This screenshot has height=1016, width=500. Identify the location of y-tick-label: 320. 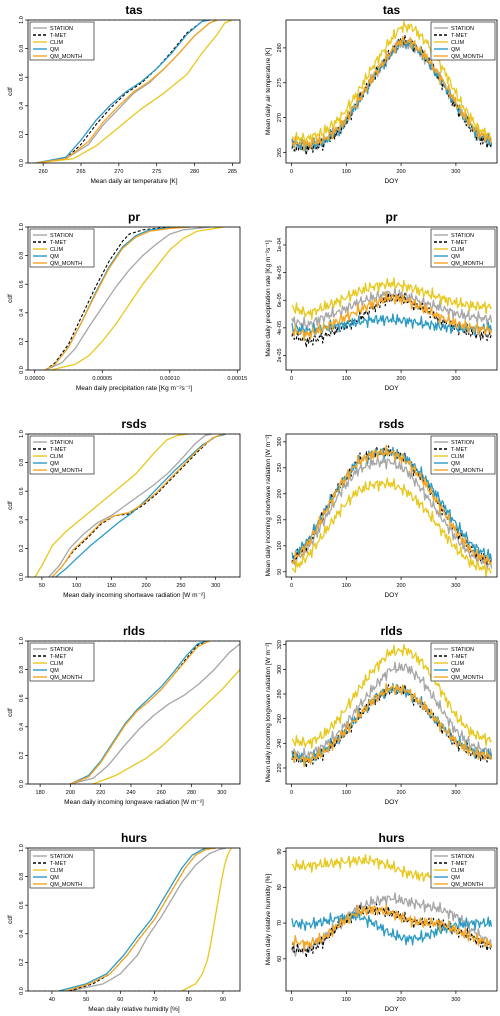
(280, 644).